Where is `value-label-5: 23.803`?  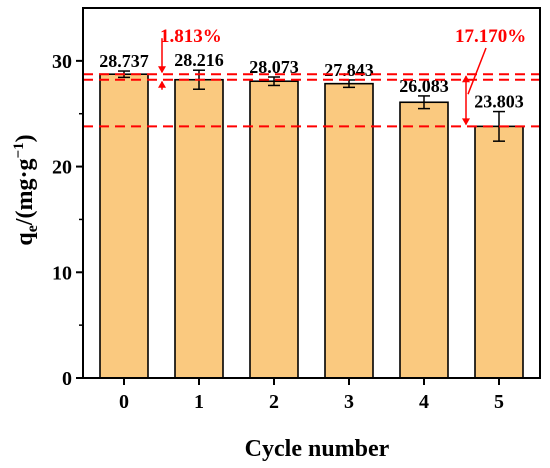
value-label-5: 23.803 is located at coordinates (499, 102).